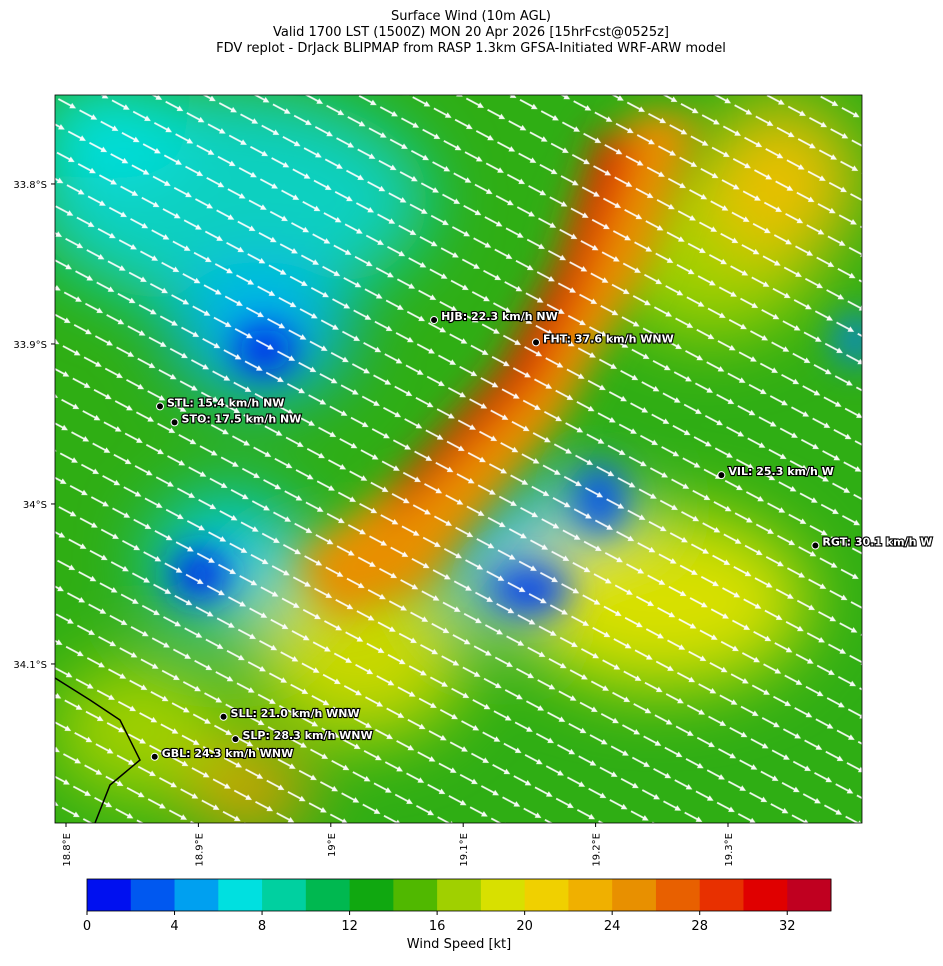  I want to click on colorbar-tick-label: 20, so click(524, 926).